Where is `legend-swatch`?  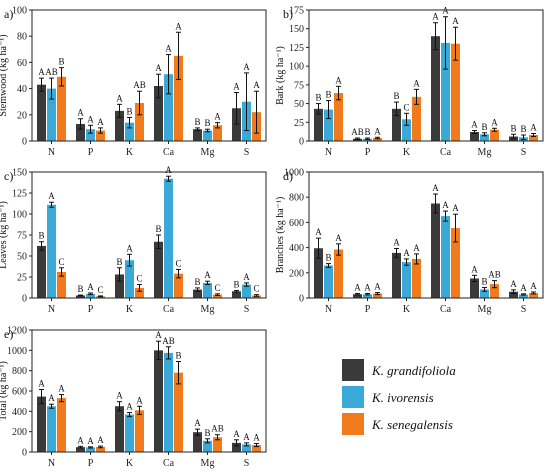 legend-swatch is located at coordinates (353, 397).